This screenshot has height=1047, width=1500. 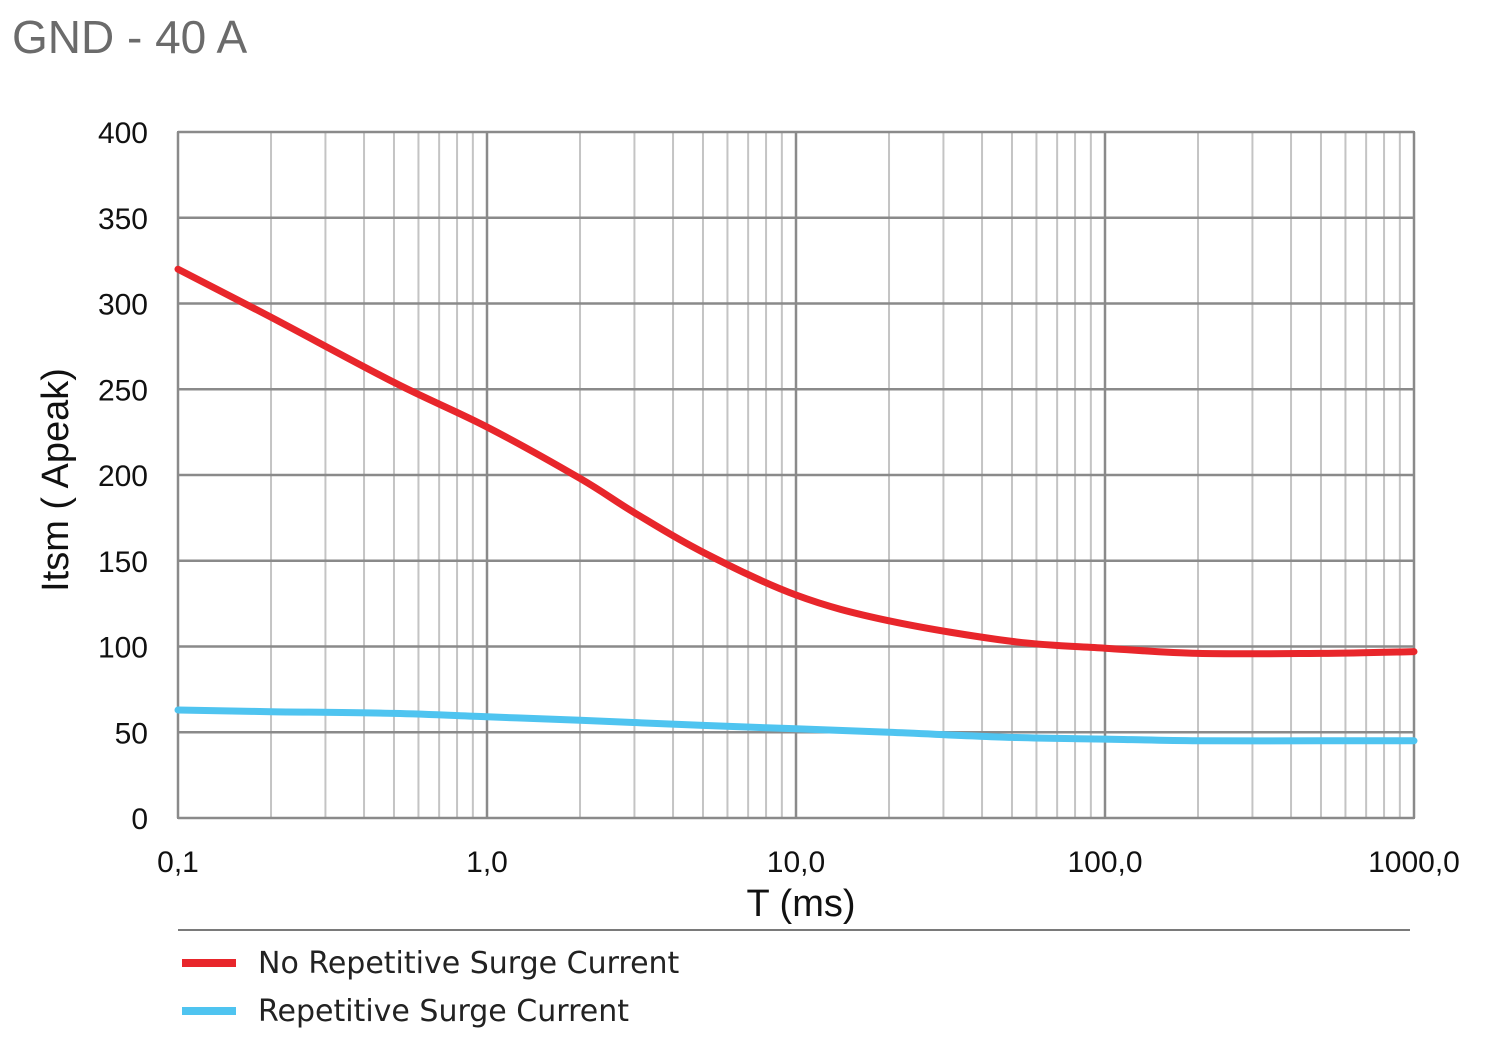 What do you see at coordinates (469, 963) in the screenshot?
I see `legend-label-1: No Repetitive Surge Current` at bounding box center [469, 963].